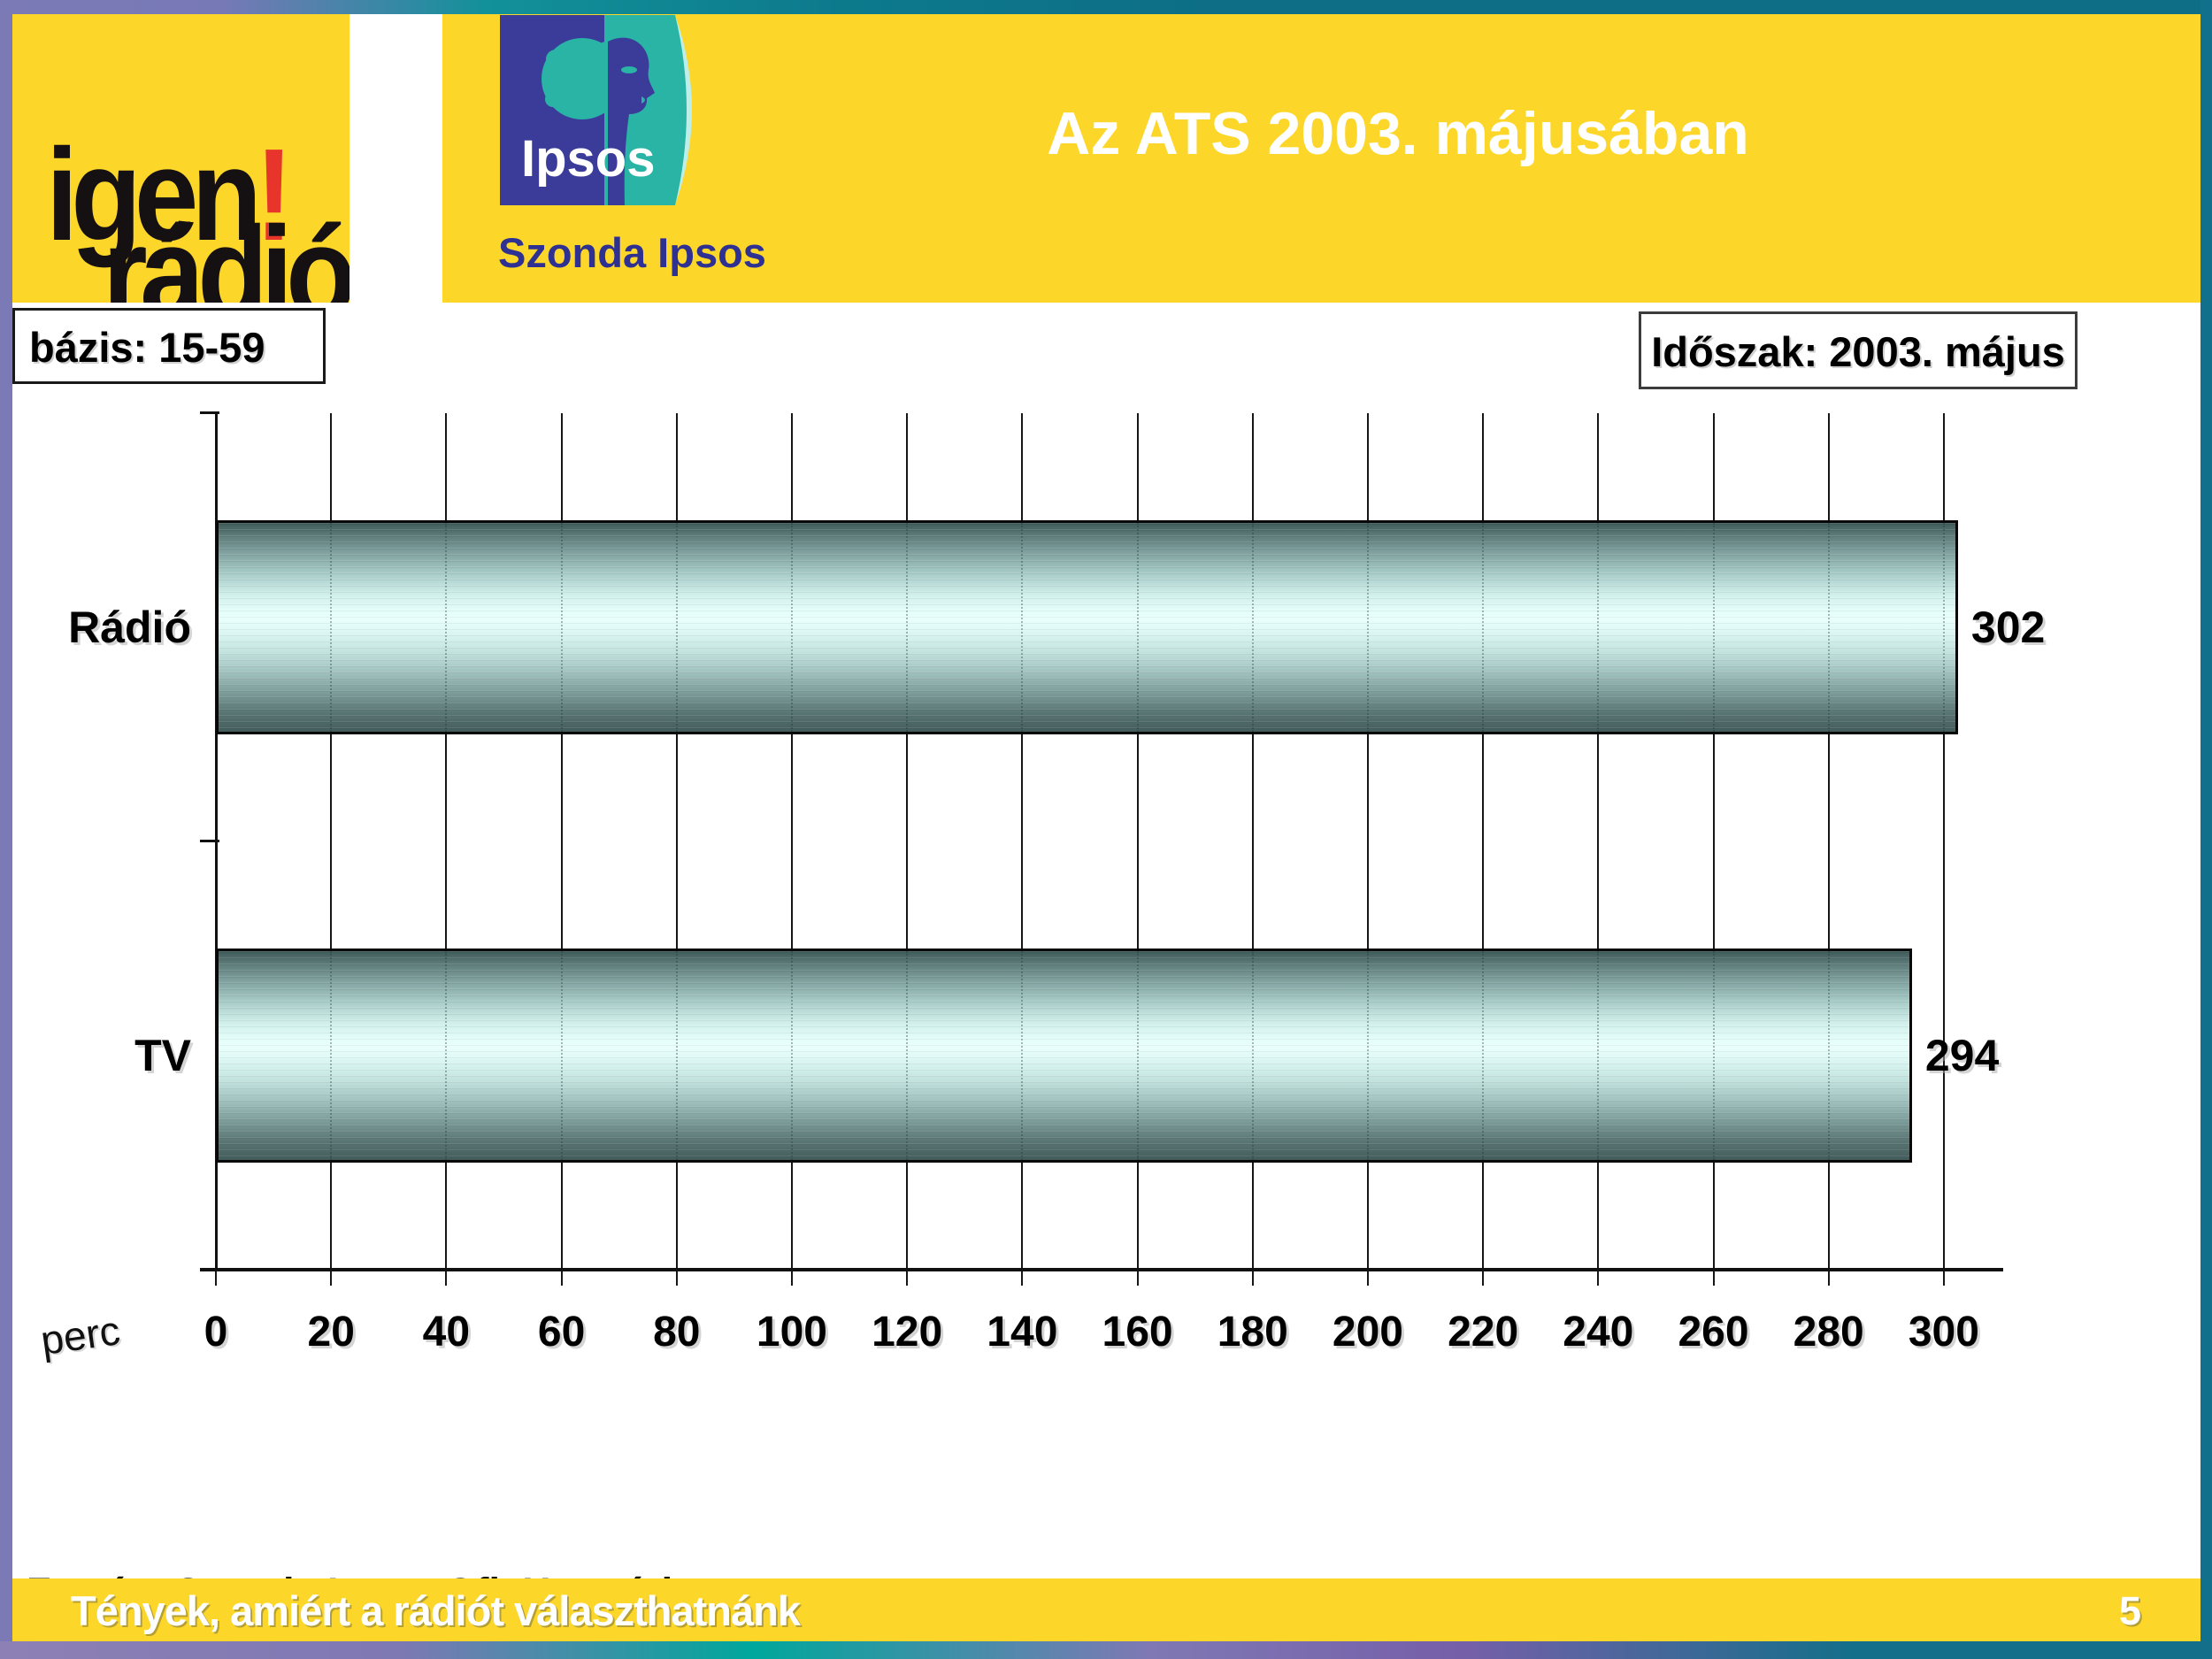 This screenshot has height=1659, width=2212. I want to click on category-label-rádió: Rádió, so click(130, 628).